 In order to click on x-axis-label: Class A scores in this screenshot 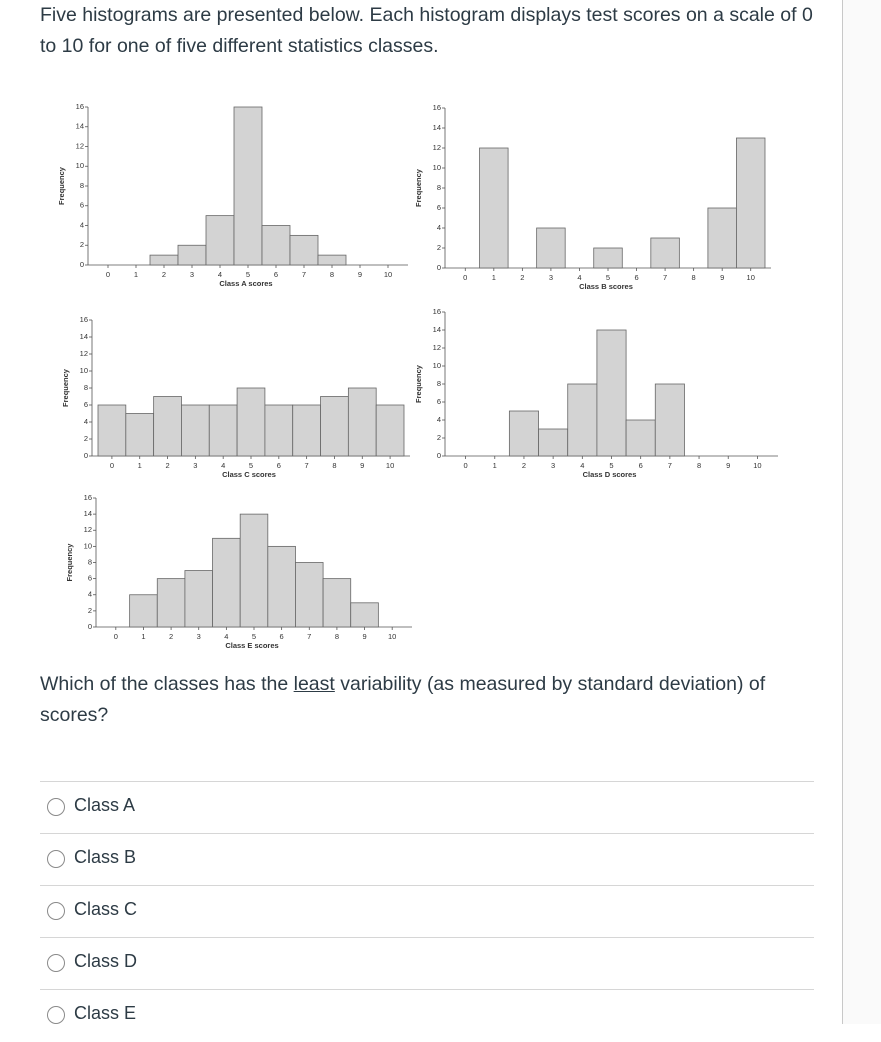, I will do `click(245, 283)`.